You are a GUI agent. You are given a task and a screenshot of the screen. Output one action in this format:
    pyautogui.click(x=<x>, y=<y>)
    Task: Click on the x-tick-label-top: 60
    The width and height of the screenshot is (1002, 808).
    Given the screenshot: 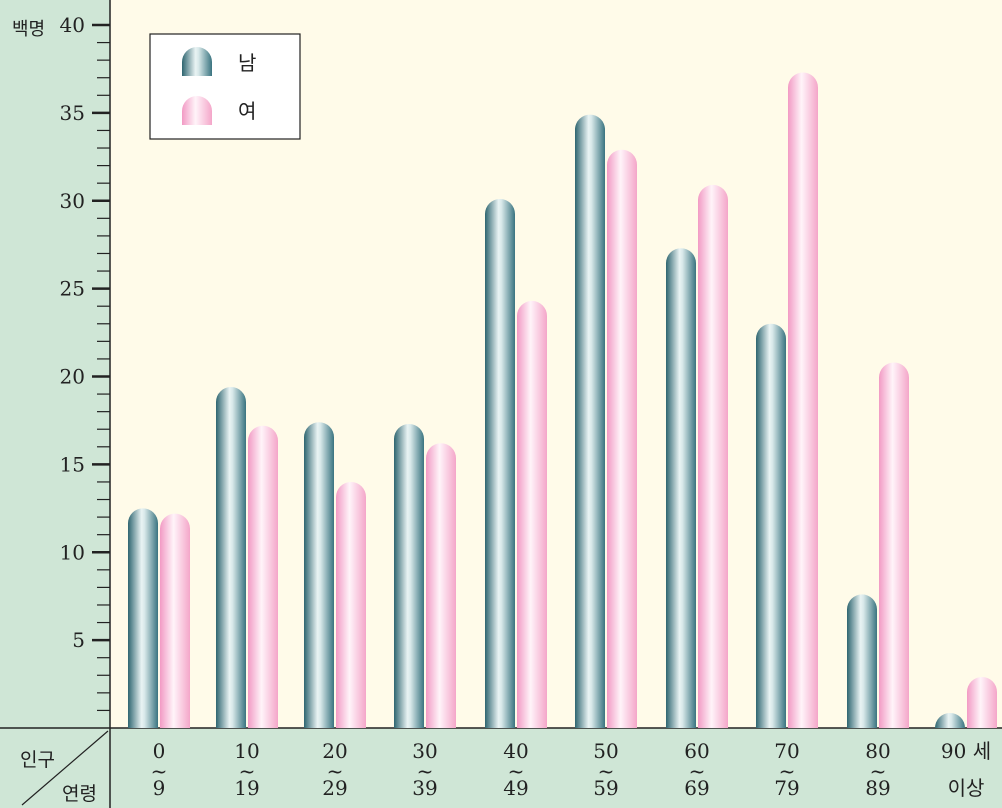 What is the action you would take?
    pyautogui.click(x=696, y=751)
    